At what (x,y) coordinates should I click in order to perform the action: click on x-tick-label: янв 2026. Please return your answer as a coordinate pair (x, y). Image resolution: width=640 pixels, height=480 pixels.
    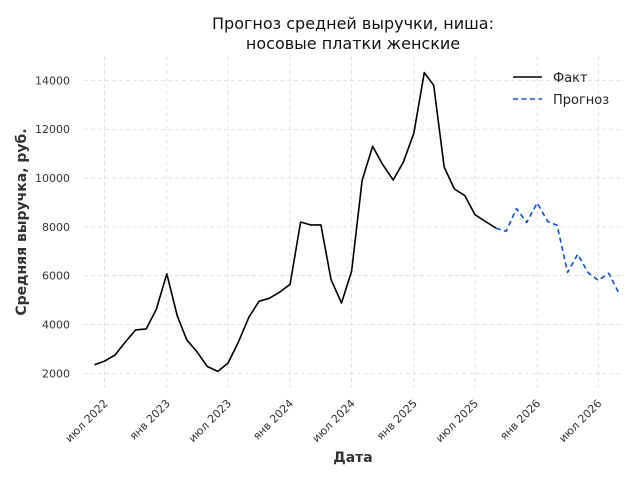
    Looking at the image, I should click on (520, 420).